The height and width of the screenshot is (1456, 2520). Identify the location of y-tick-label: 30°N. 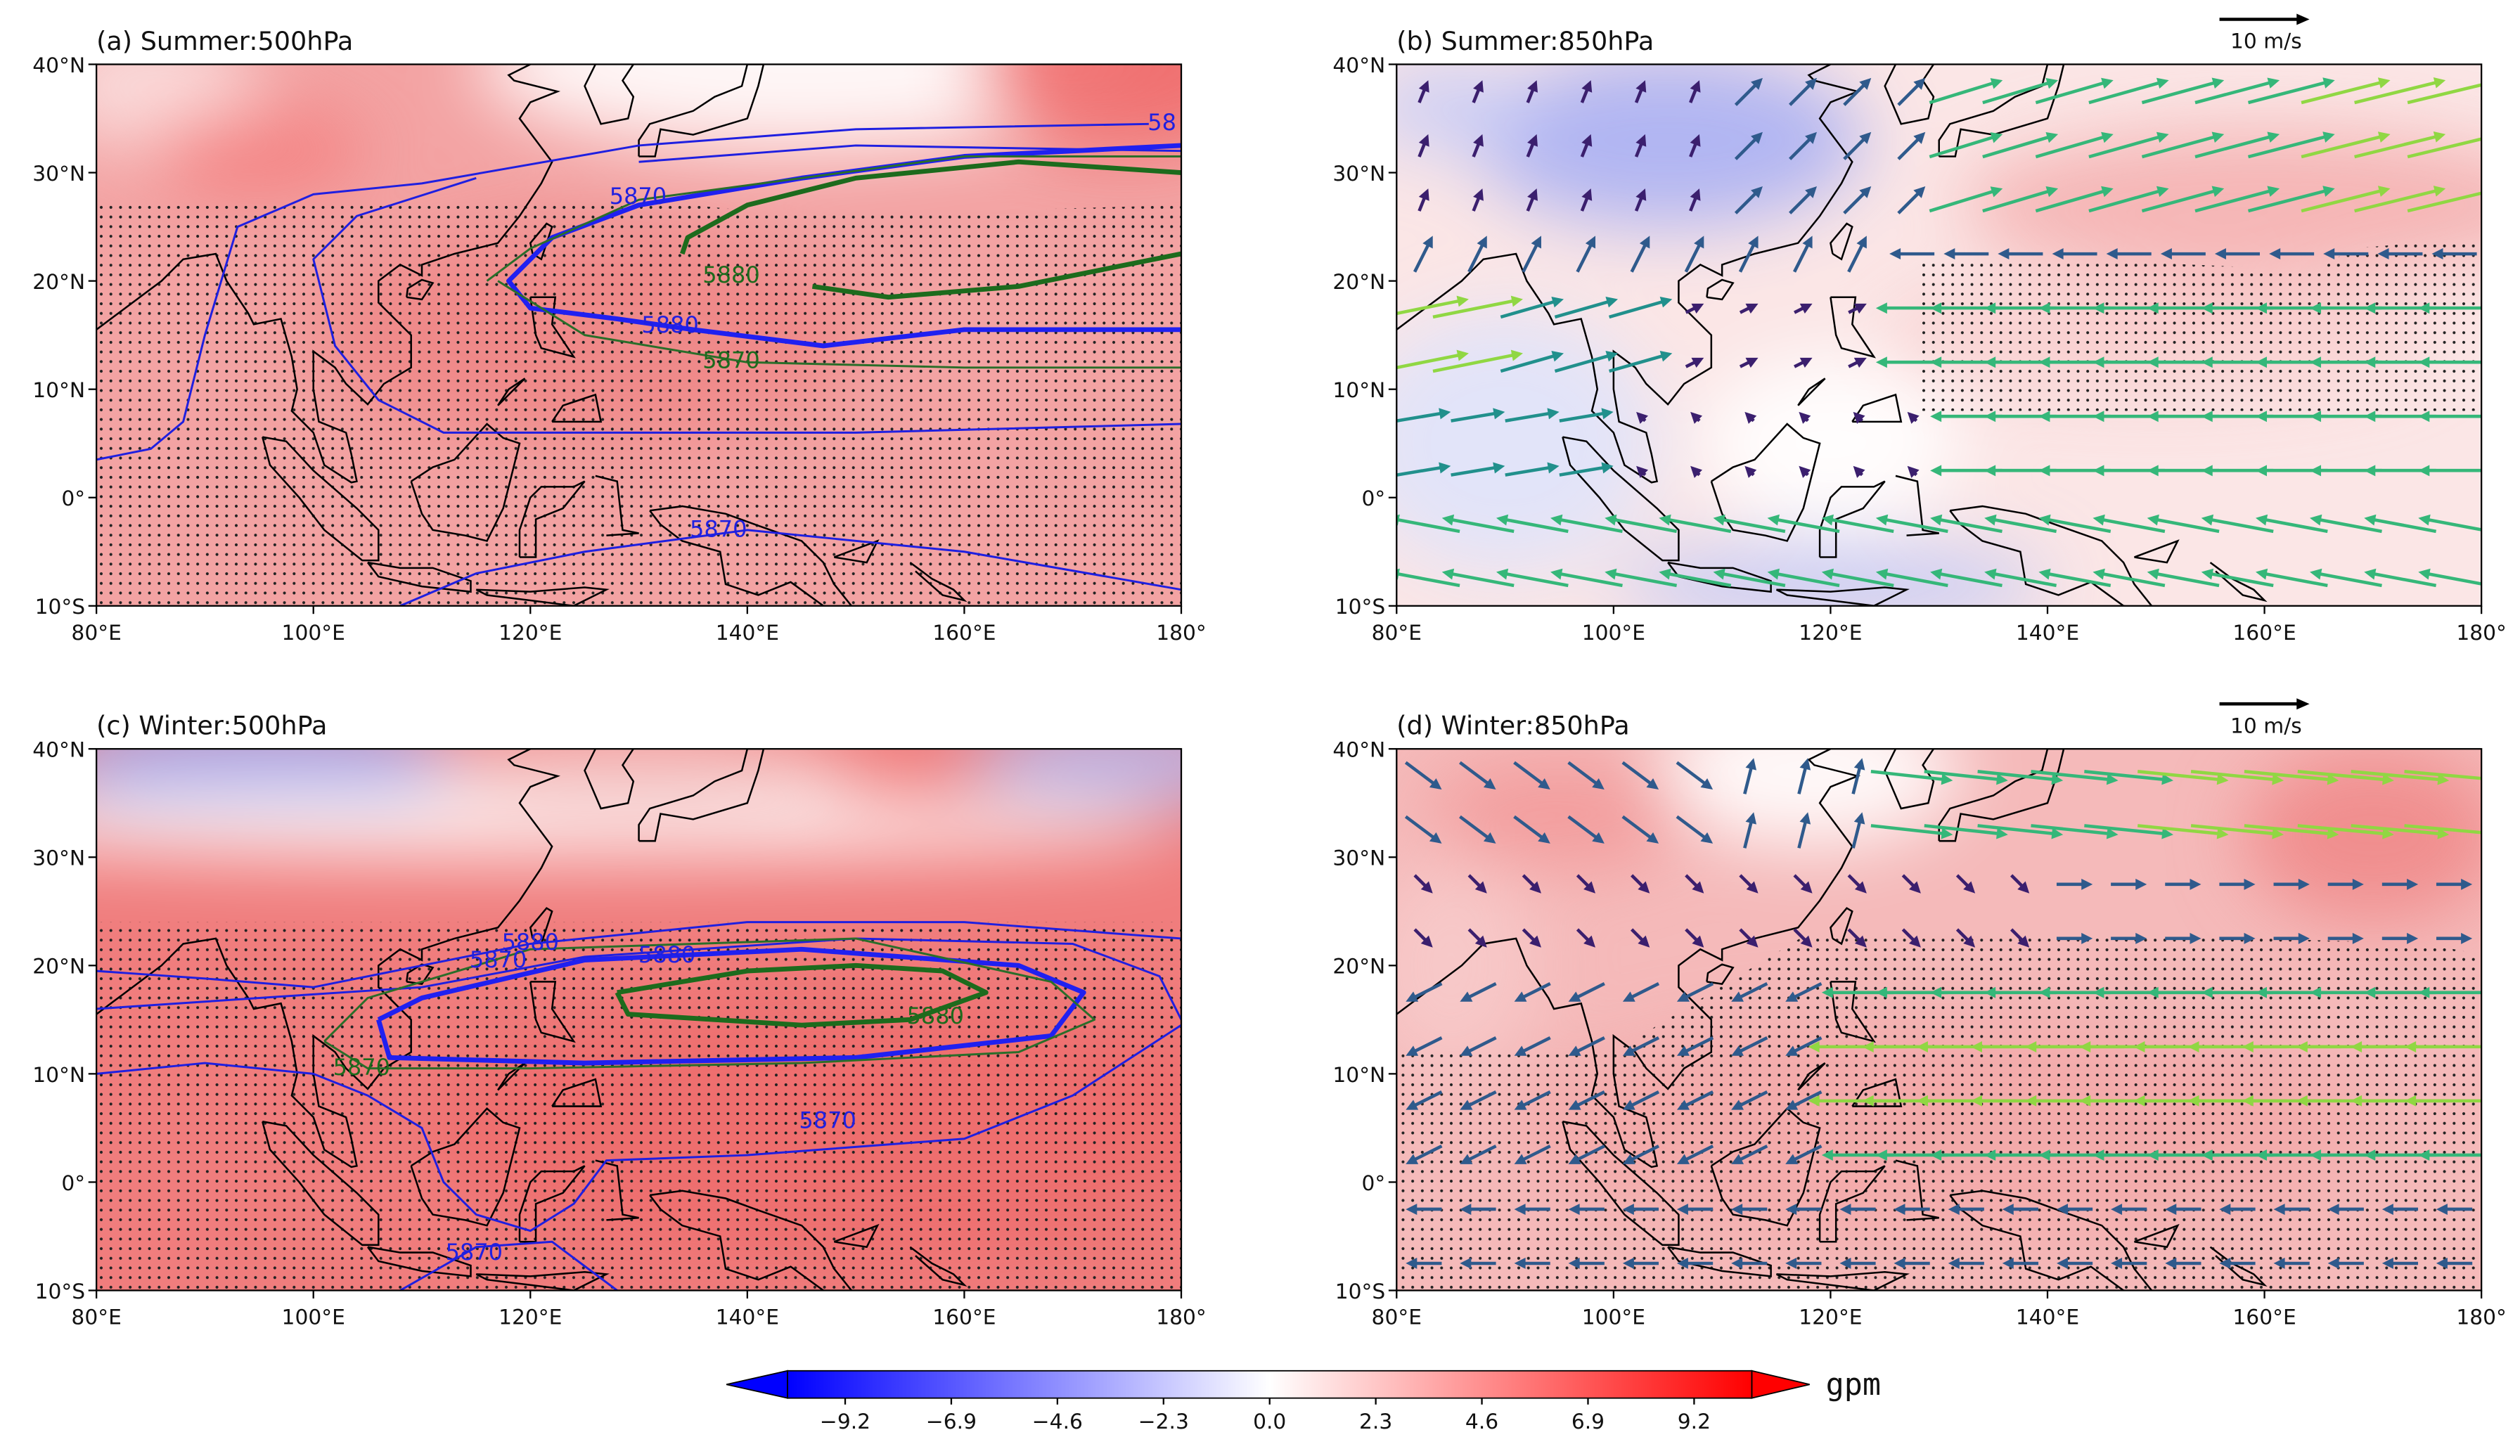
(1358, 858).